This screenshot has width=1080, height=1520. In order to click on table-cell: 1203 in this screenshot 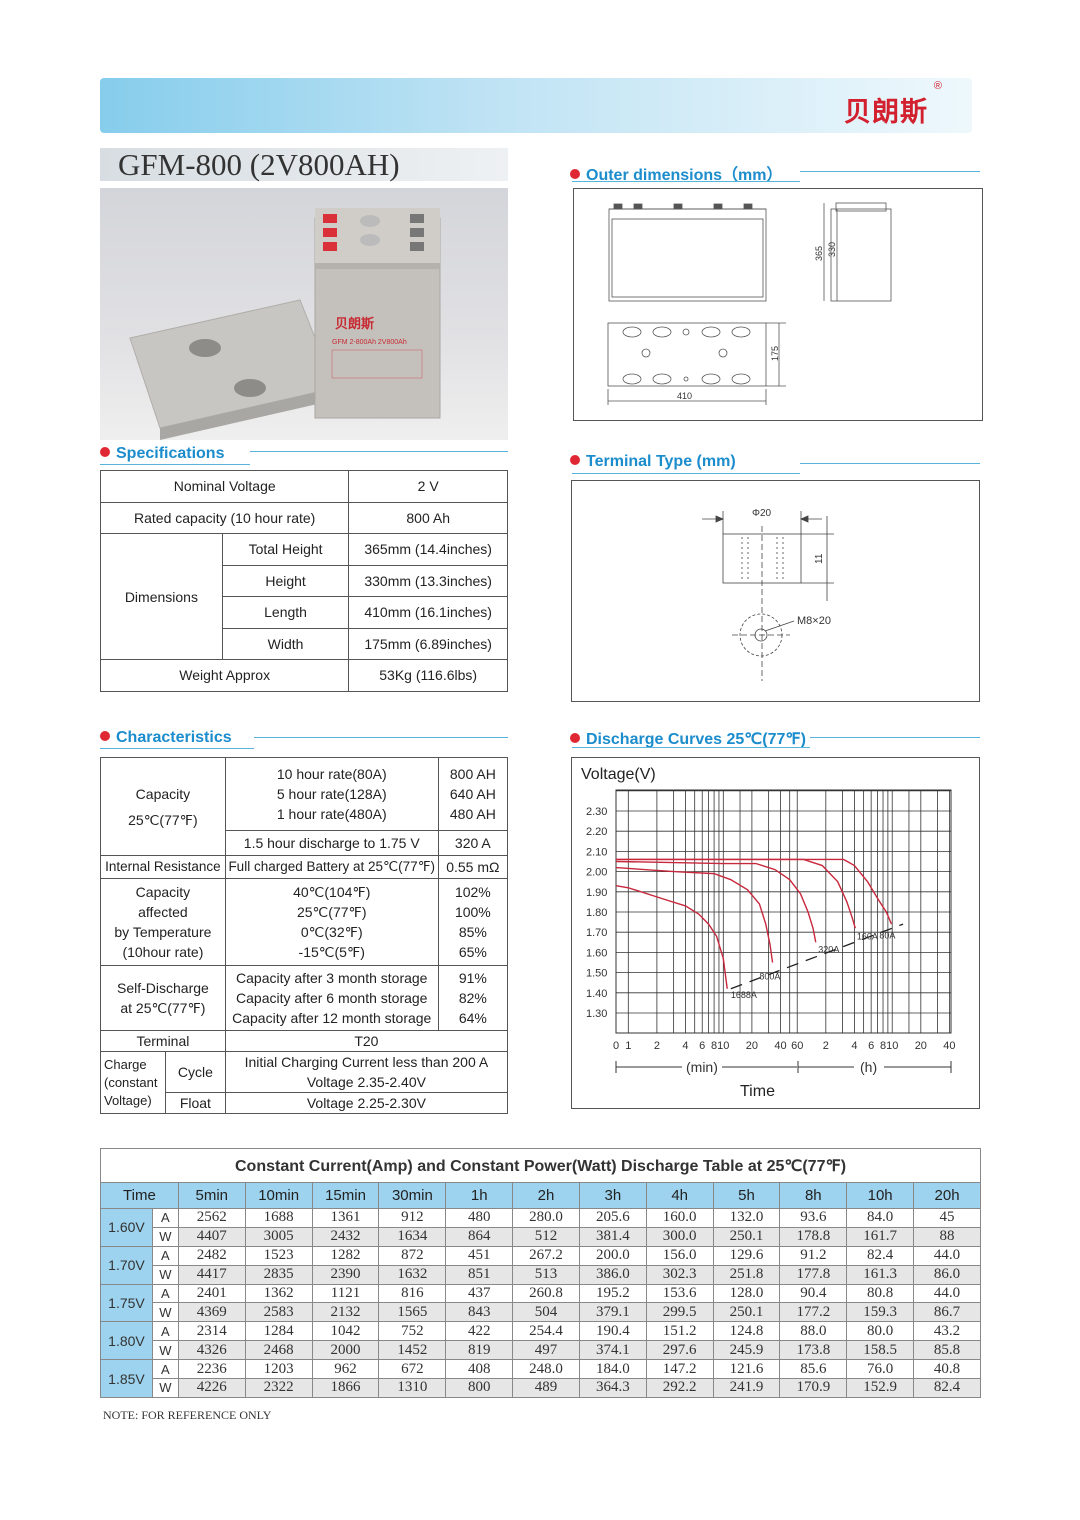, I will do `click(278, 1369)`.